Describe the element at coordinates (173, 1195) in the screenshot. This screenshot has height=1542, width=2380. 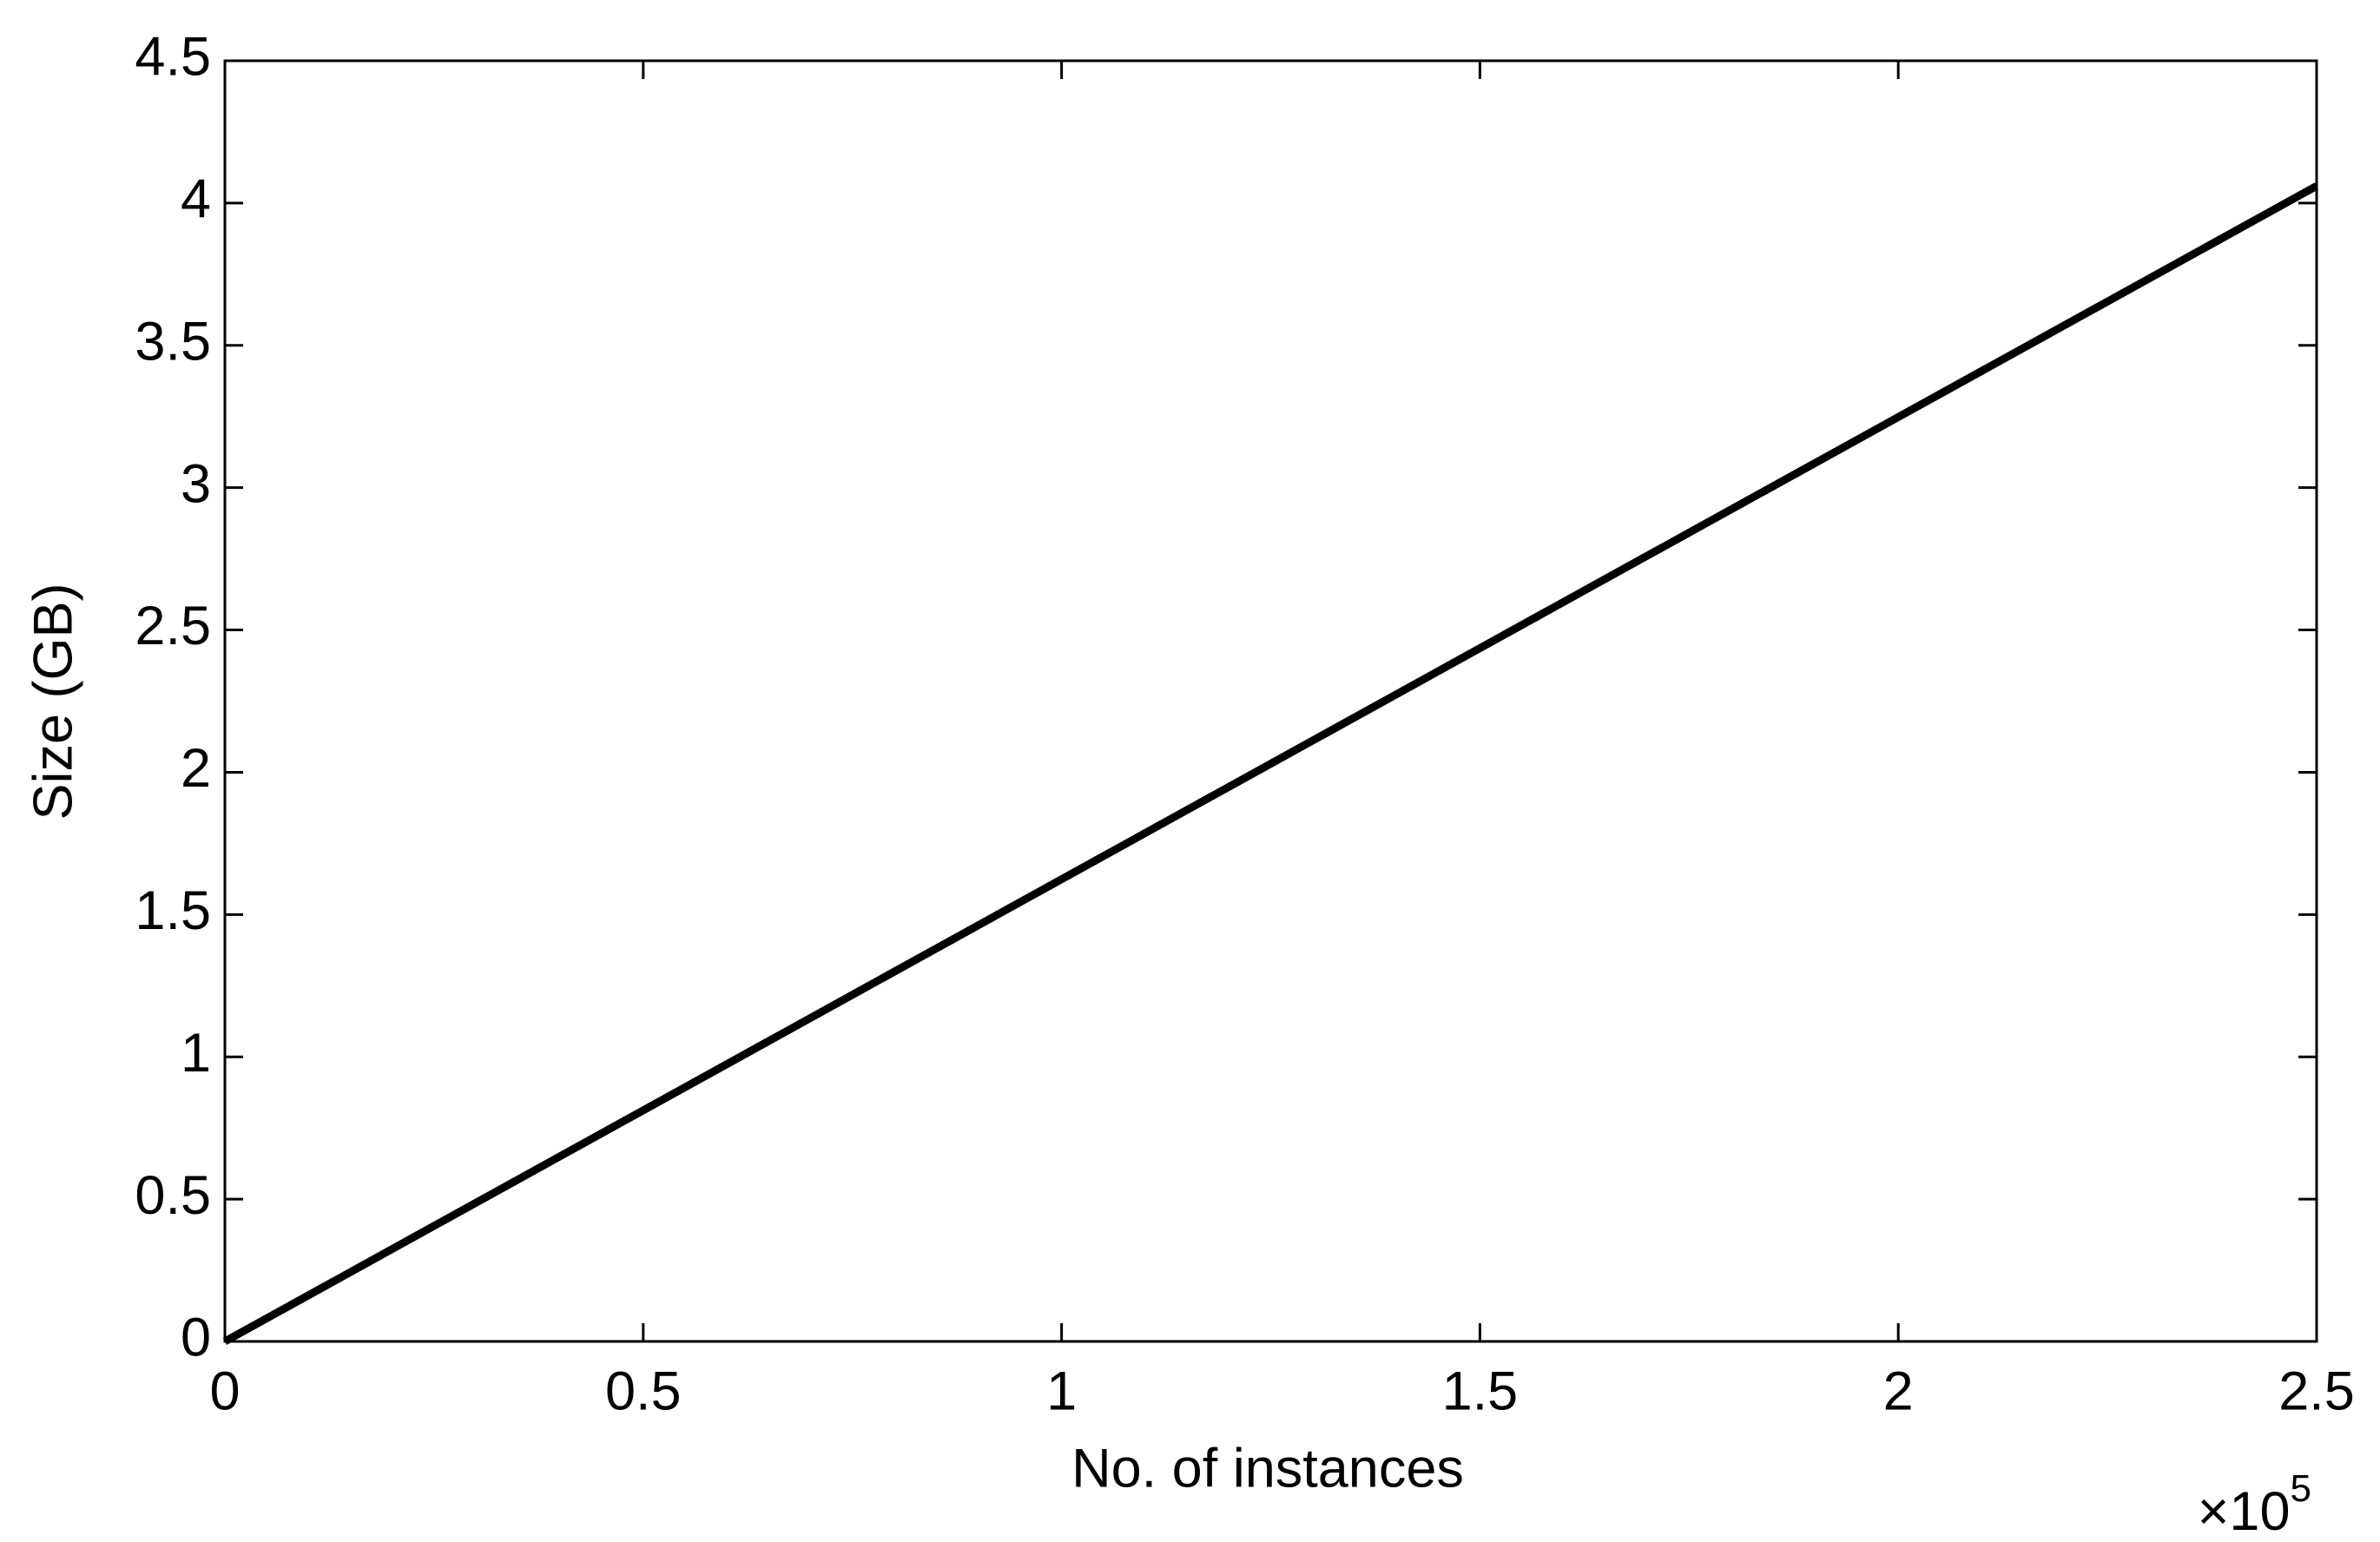
I see `y-tick-label: 0.5` at that location.